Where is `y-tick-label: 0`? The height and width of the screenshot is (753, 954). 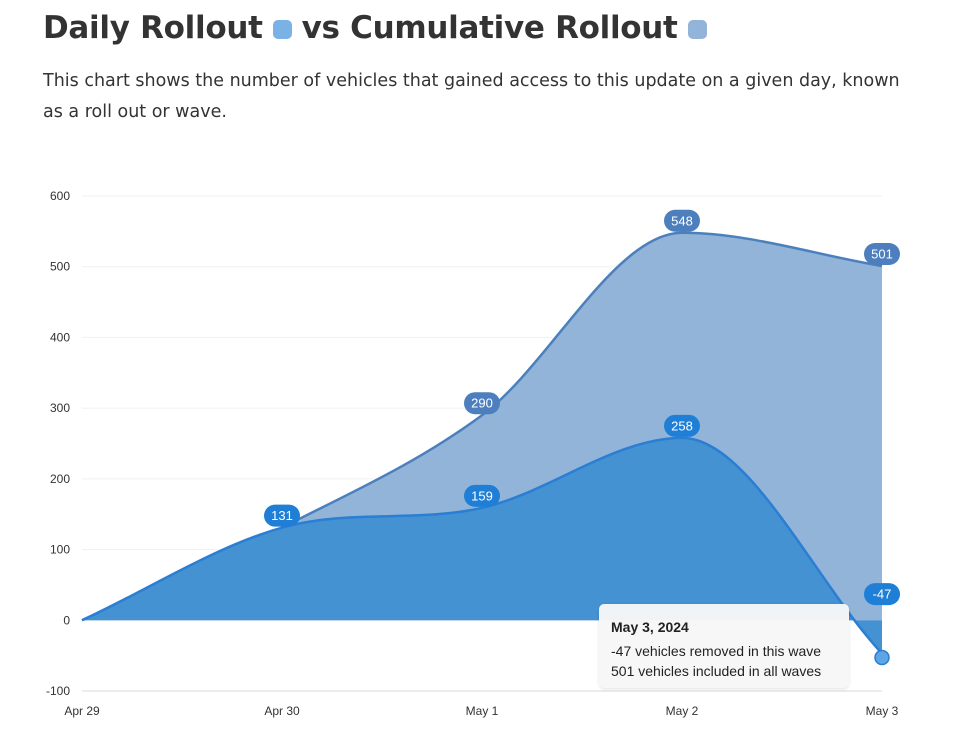
y-tick-label: 0 is located at coordinates (66, 620).